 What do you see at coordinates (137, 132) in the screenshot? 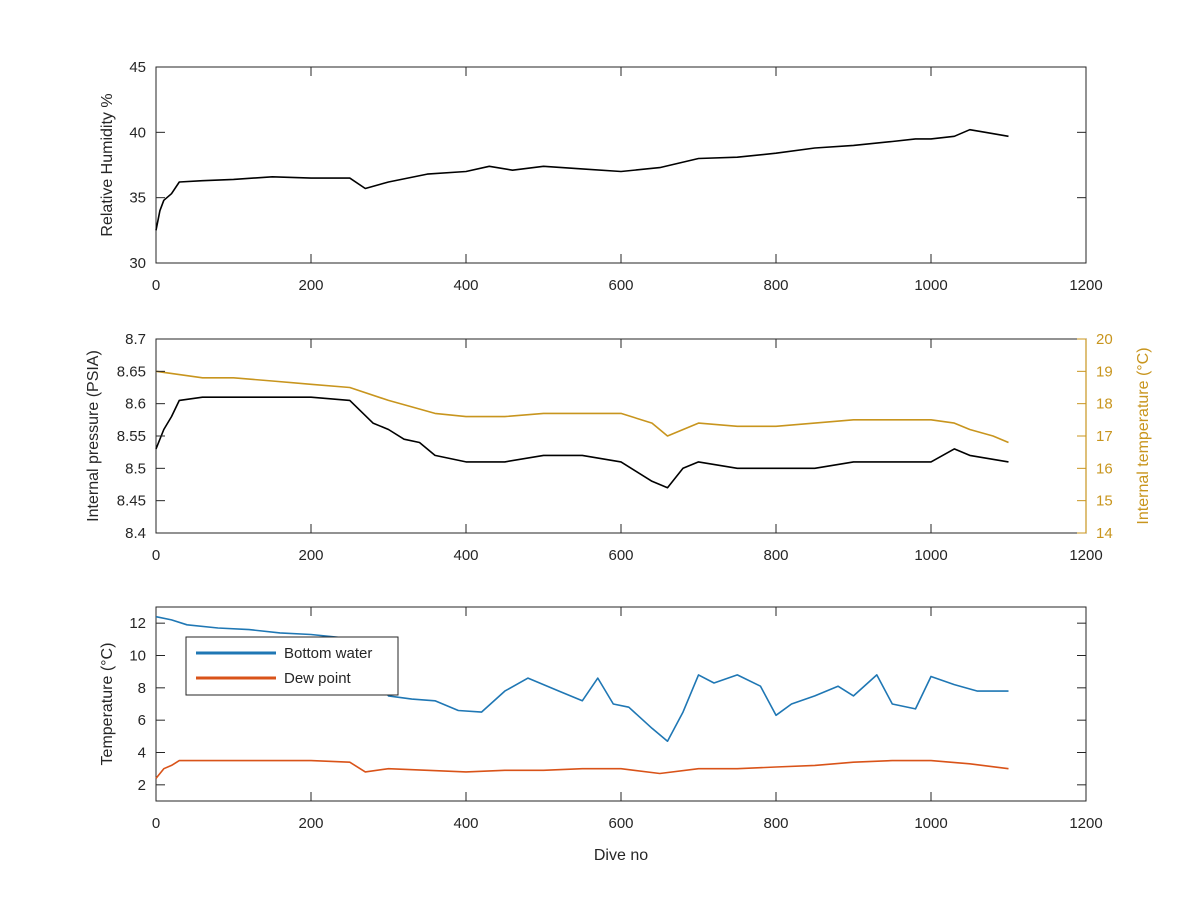
I see `y-tick-label: 40` at bounding box center [137, 132].